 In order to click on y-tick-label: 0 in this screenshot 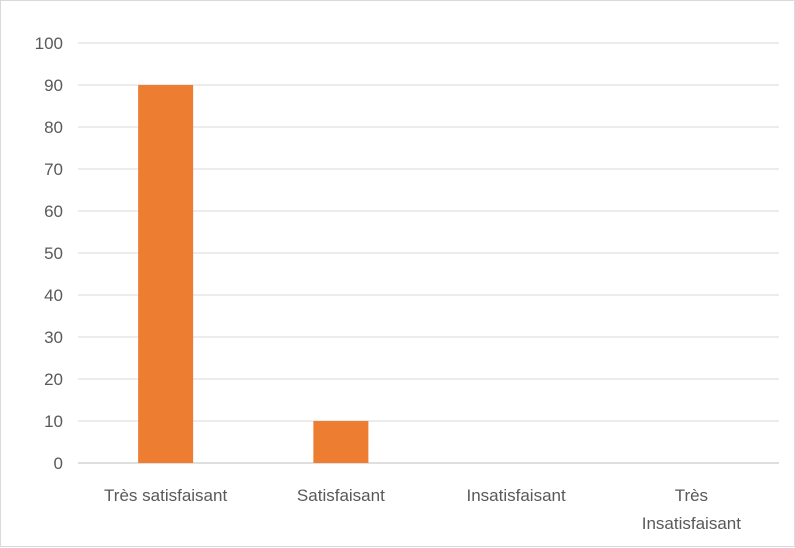, I will do `click(58, 463)`.